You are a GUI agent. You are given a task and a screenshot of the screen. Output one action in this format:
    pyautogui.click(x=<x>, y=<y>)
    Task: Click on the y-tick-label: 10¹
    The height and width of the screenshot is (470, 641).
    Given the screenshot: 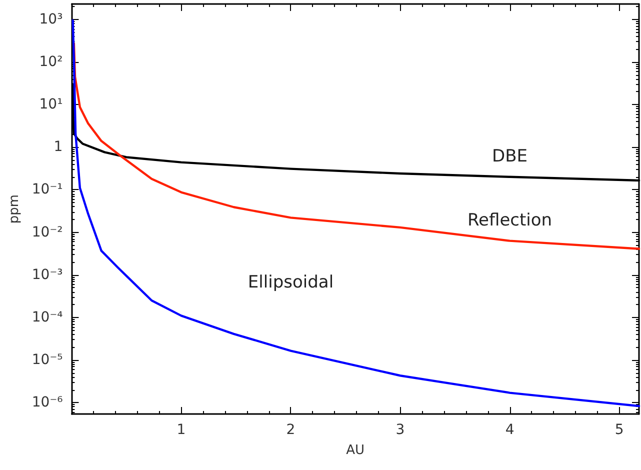 What is the action you would take?
    pyautogui.click(x=51, y=104)
    